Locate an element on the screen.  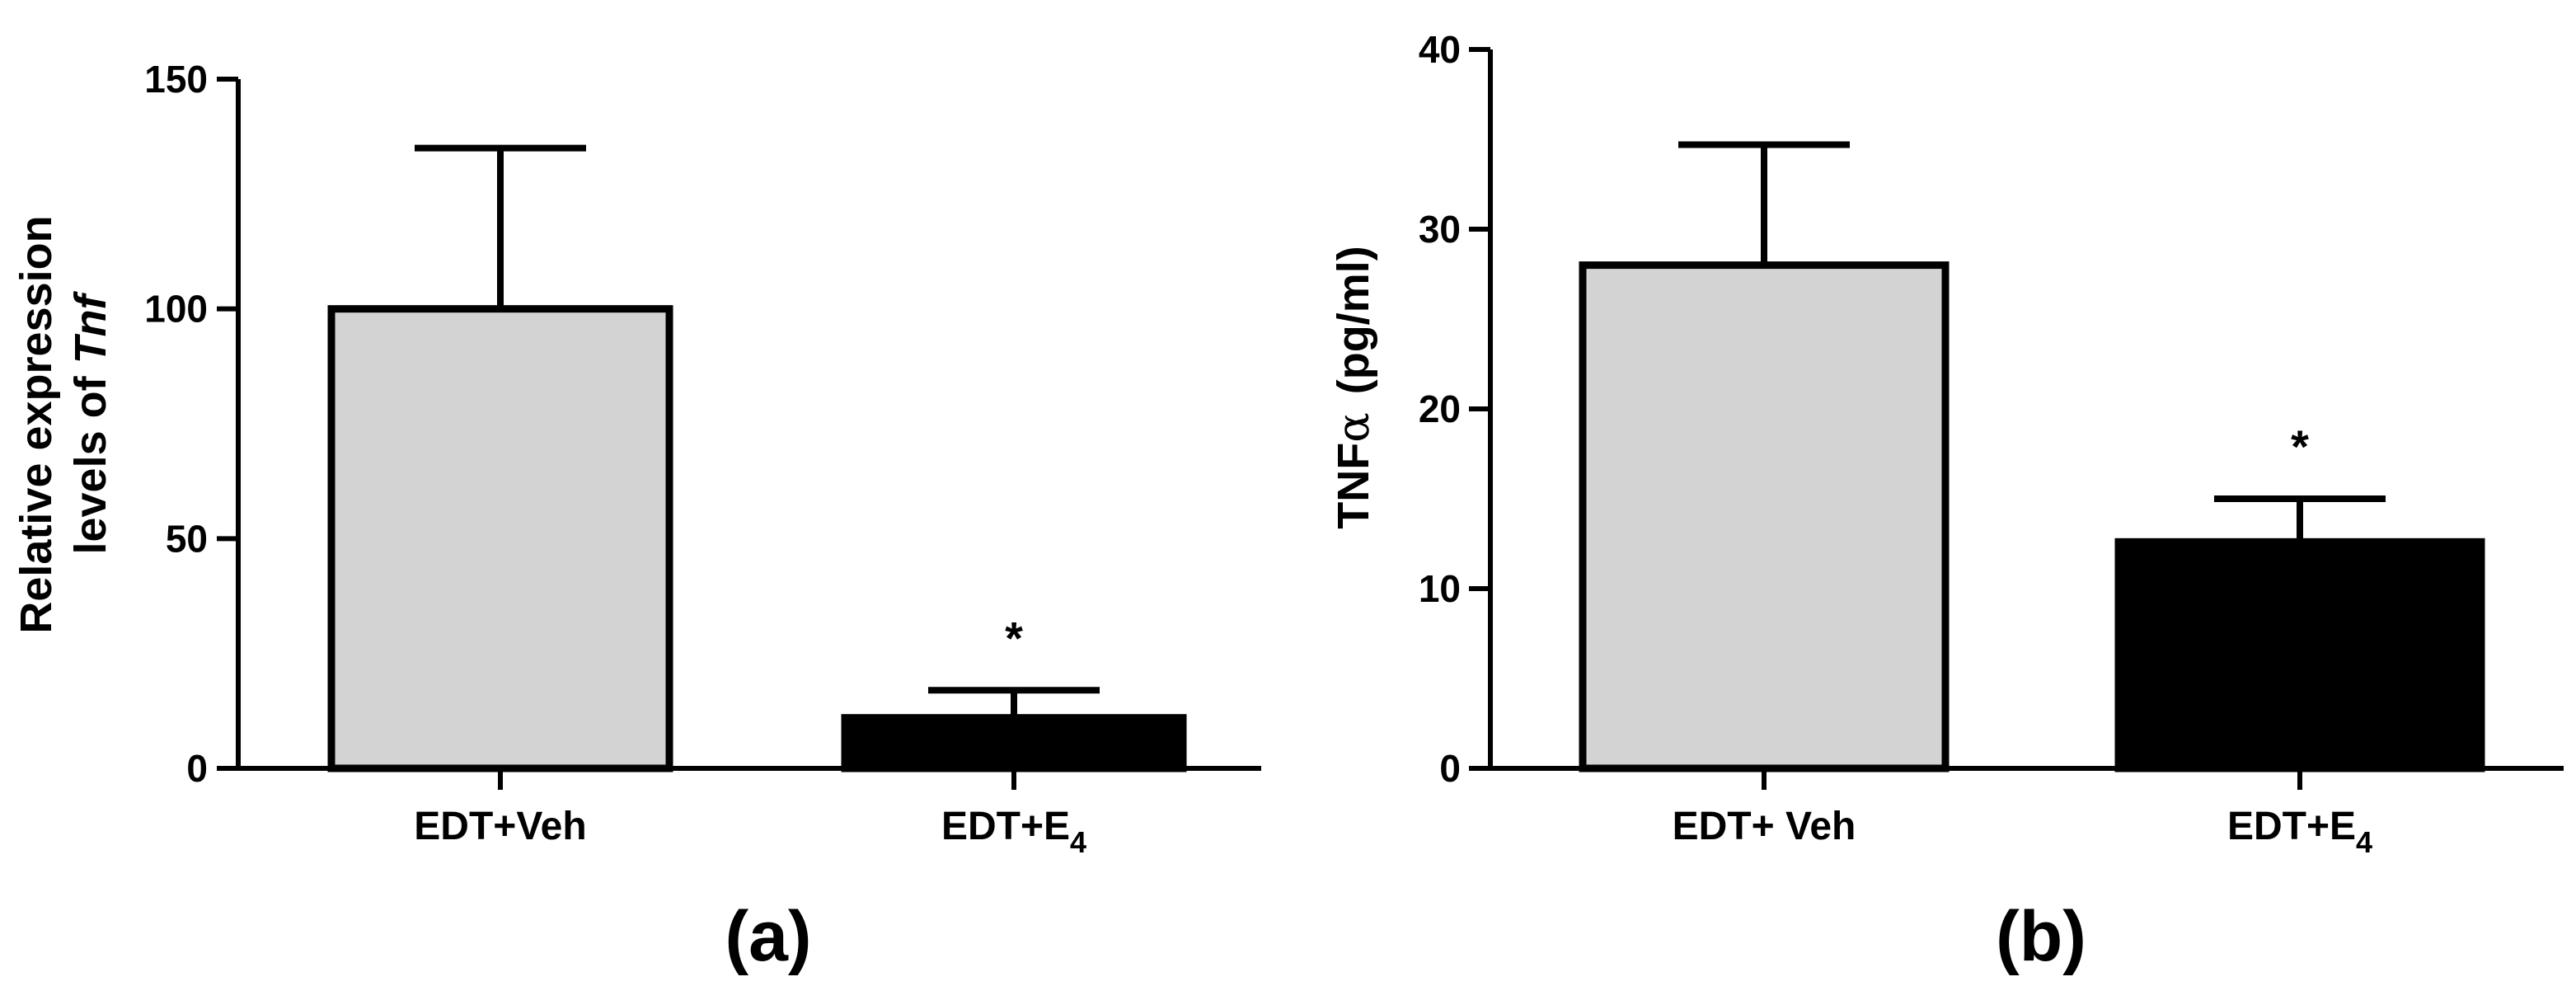
y-axis-label-b: TNFα (pg/ml) is located at coordinates (1353, 387).